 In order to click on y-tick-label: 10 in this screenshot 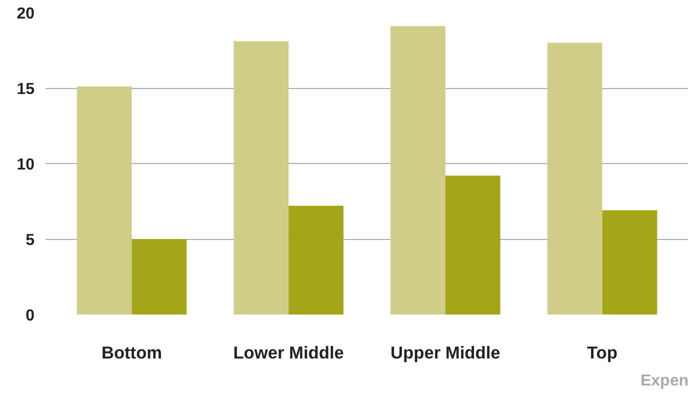, I will do `click(25, 165)`.